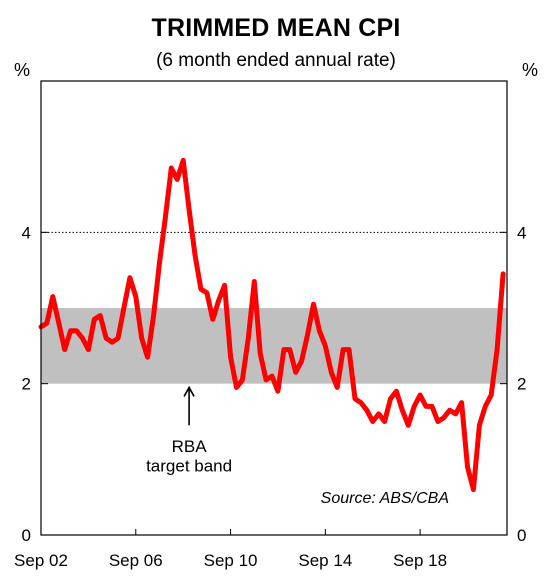  I want to click on x-tick-label: Sep 14, so click(325, 560).